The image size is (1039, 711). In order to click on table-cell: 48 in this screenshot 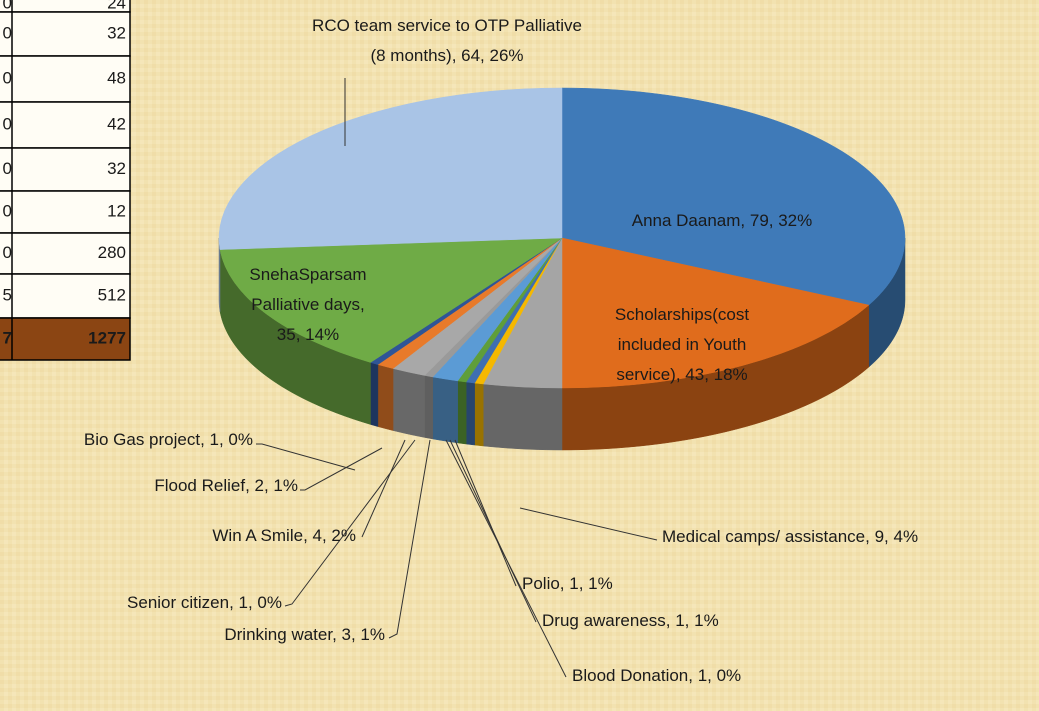, I will do `click(116, 77)`.